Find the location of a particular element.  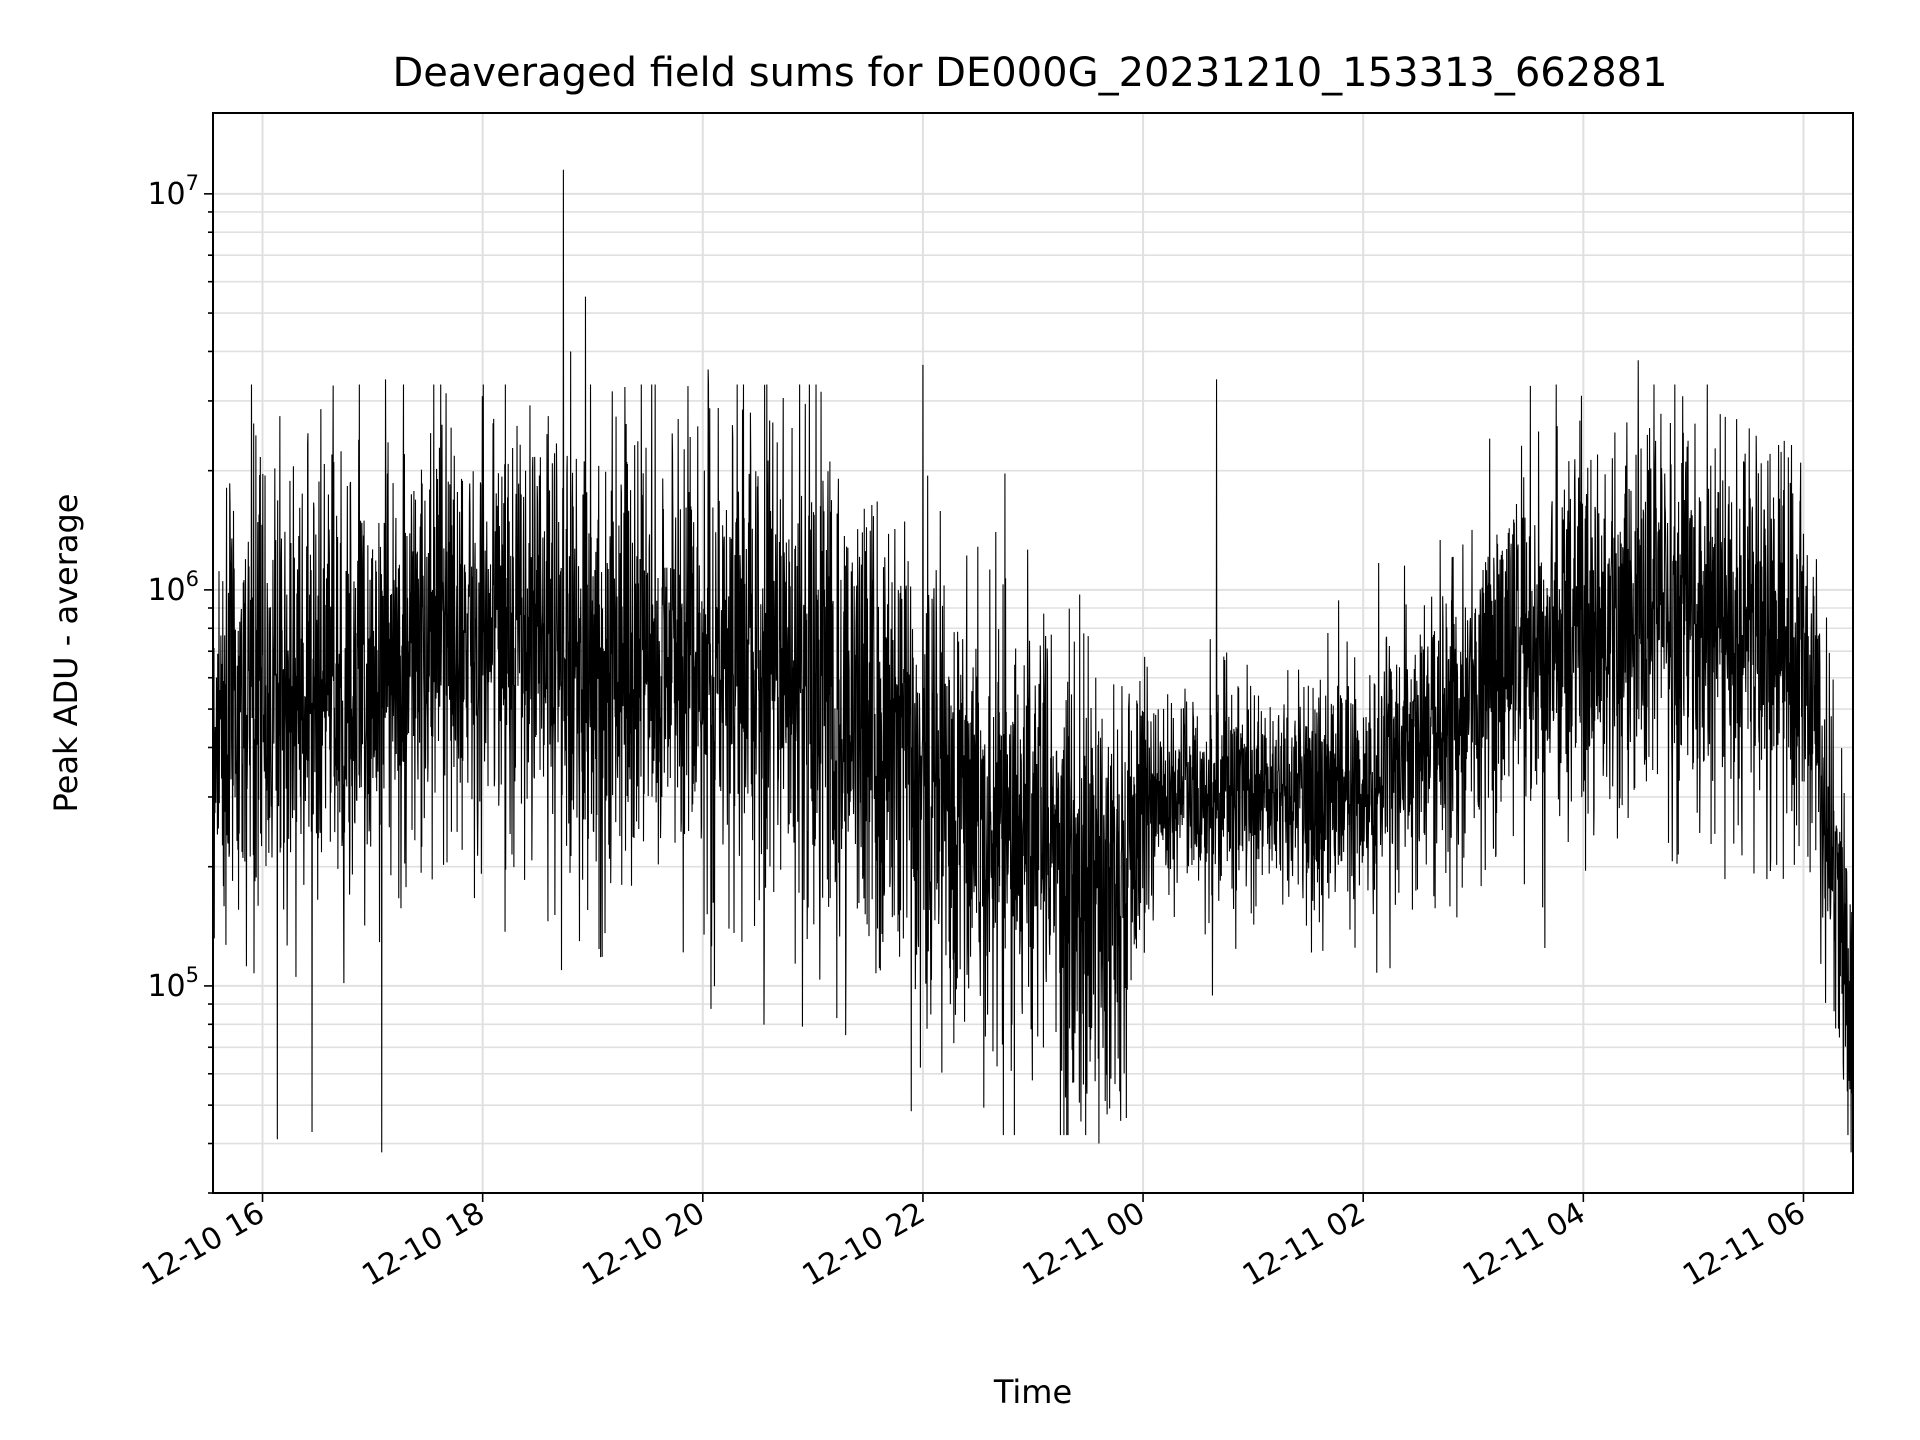

x-tick-label: 12-10 22 is located at coordinates (864, 1245).